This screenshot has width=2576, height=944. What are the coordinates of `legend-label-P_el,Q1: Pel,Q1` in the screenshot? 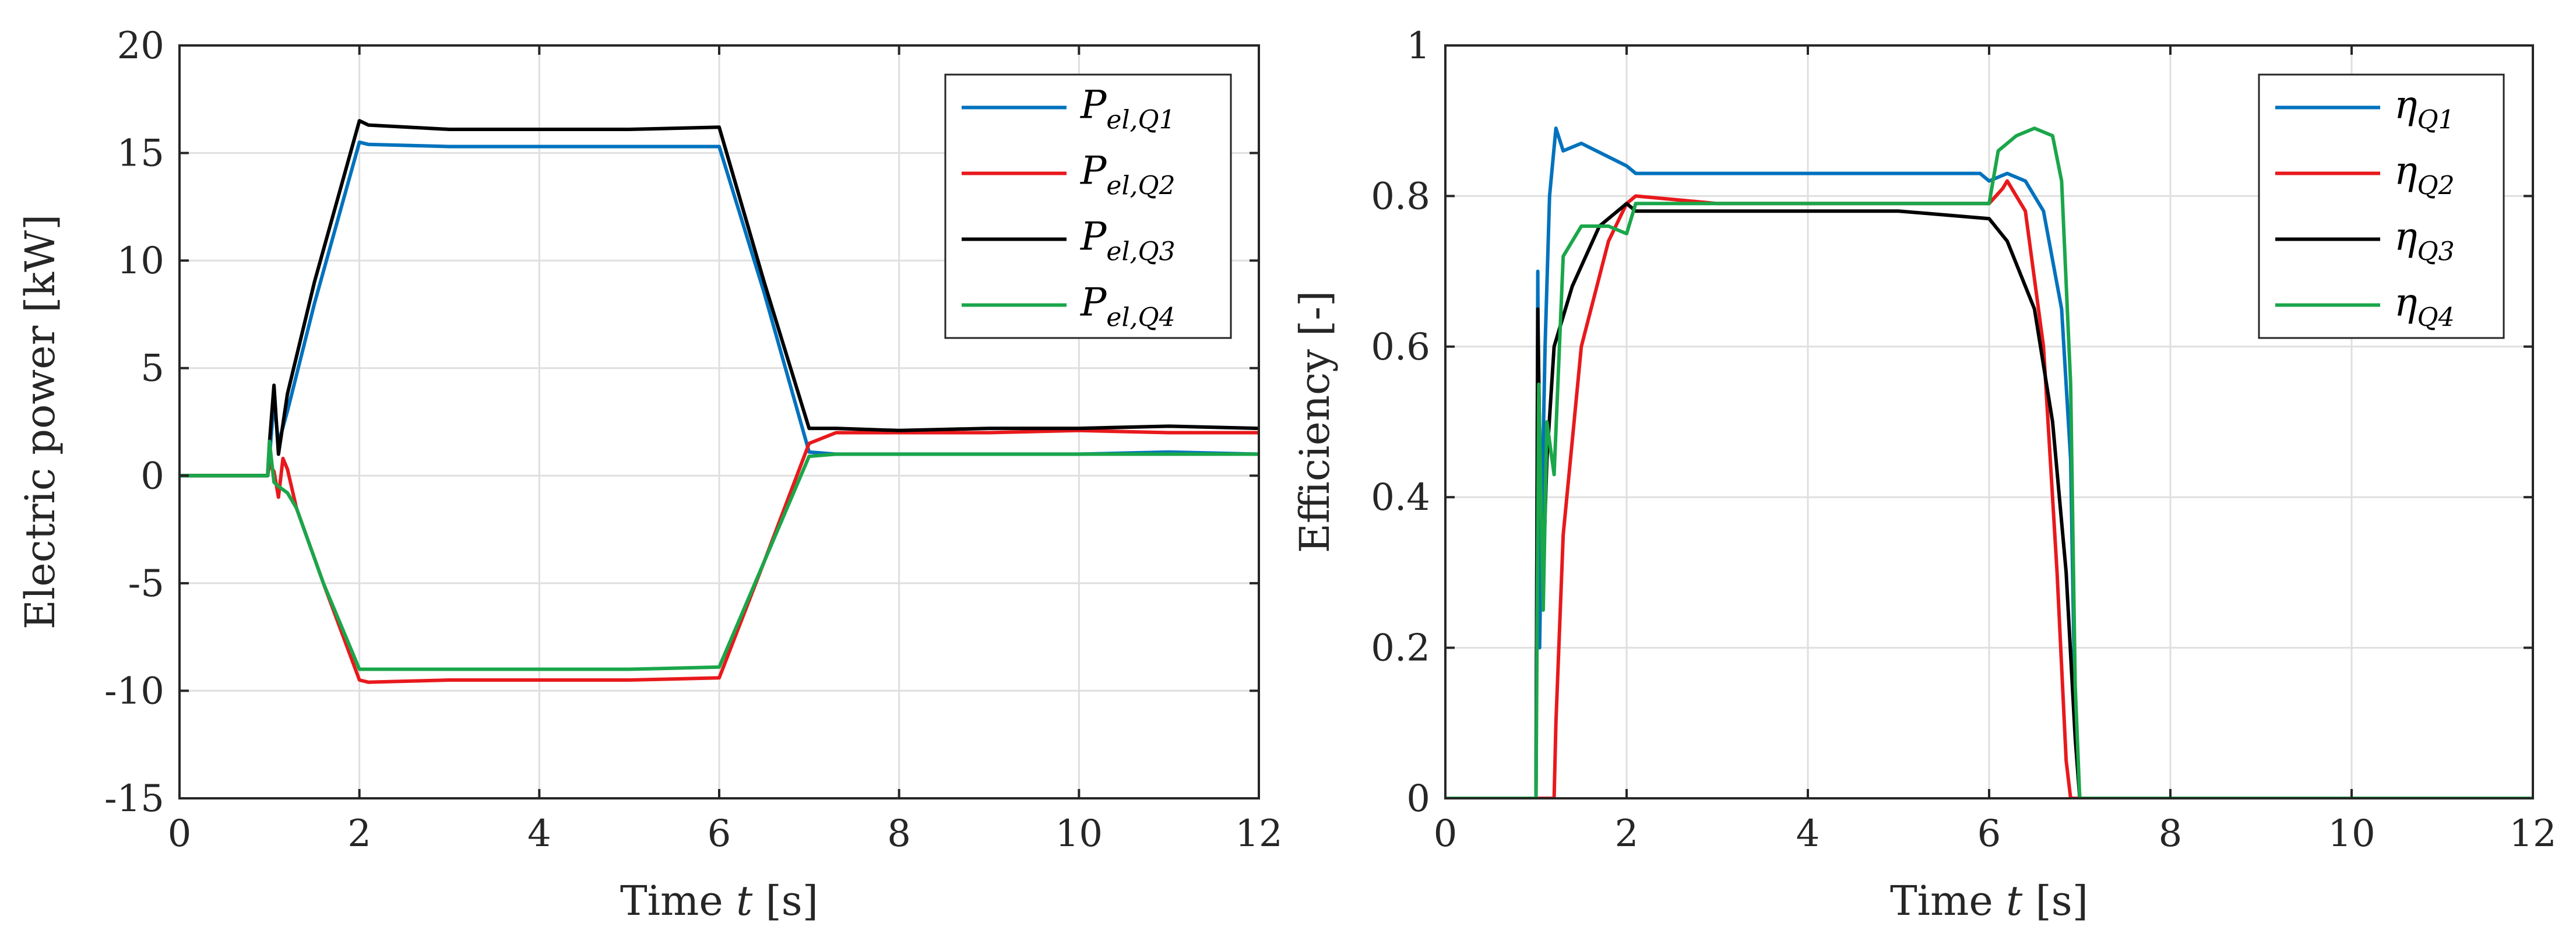 It's located at (1128, 109).